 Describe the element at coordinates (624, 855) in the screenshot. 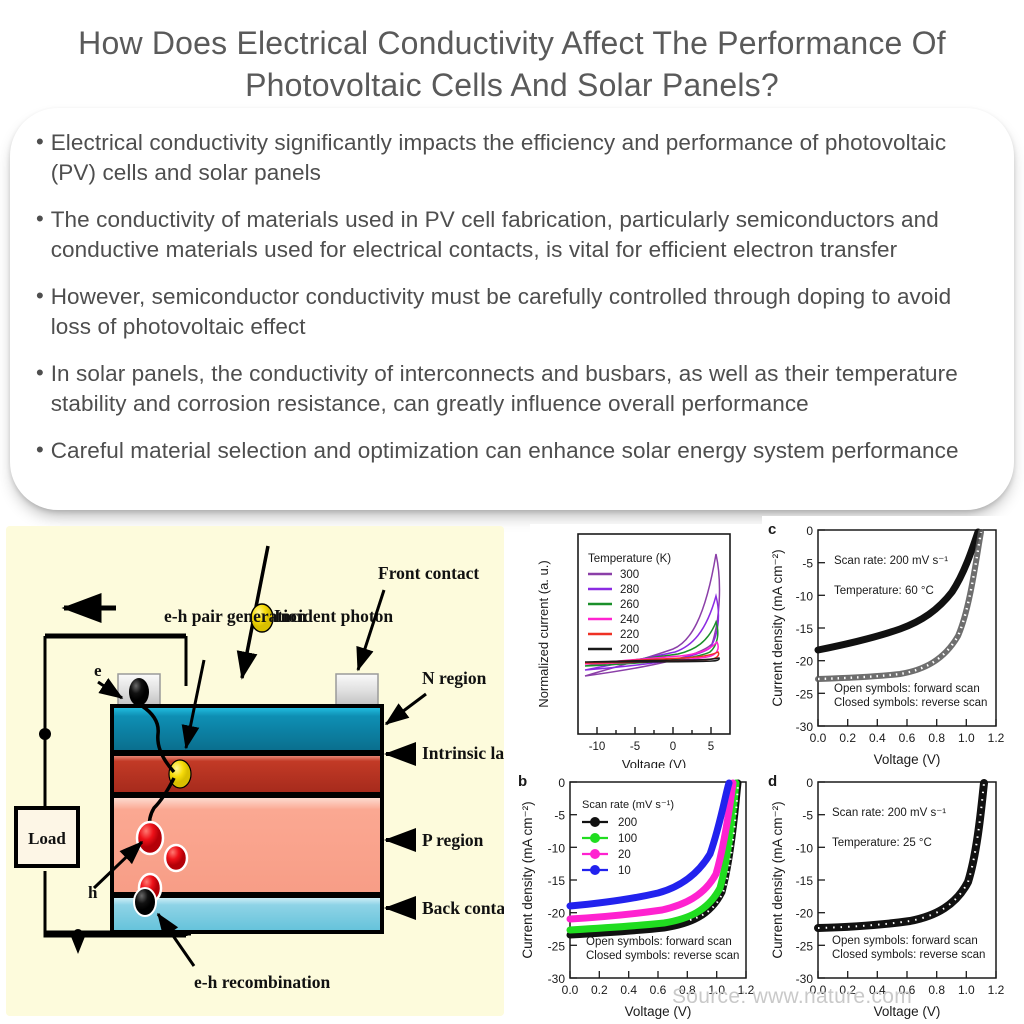

I see `legend-label: 20` at that location.